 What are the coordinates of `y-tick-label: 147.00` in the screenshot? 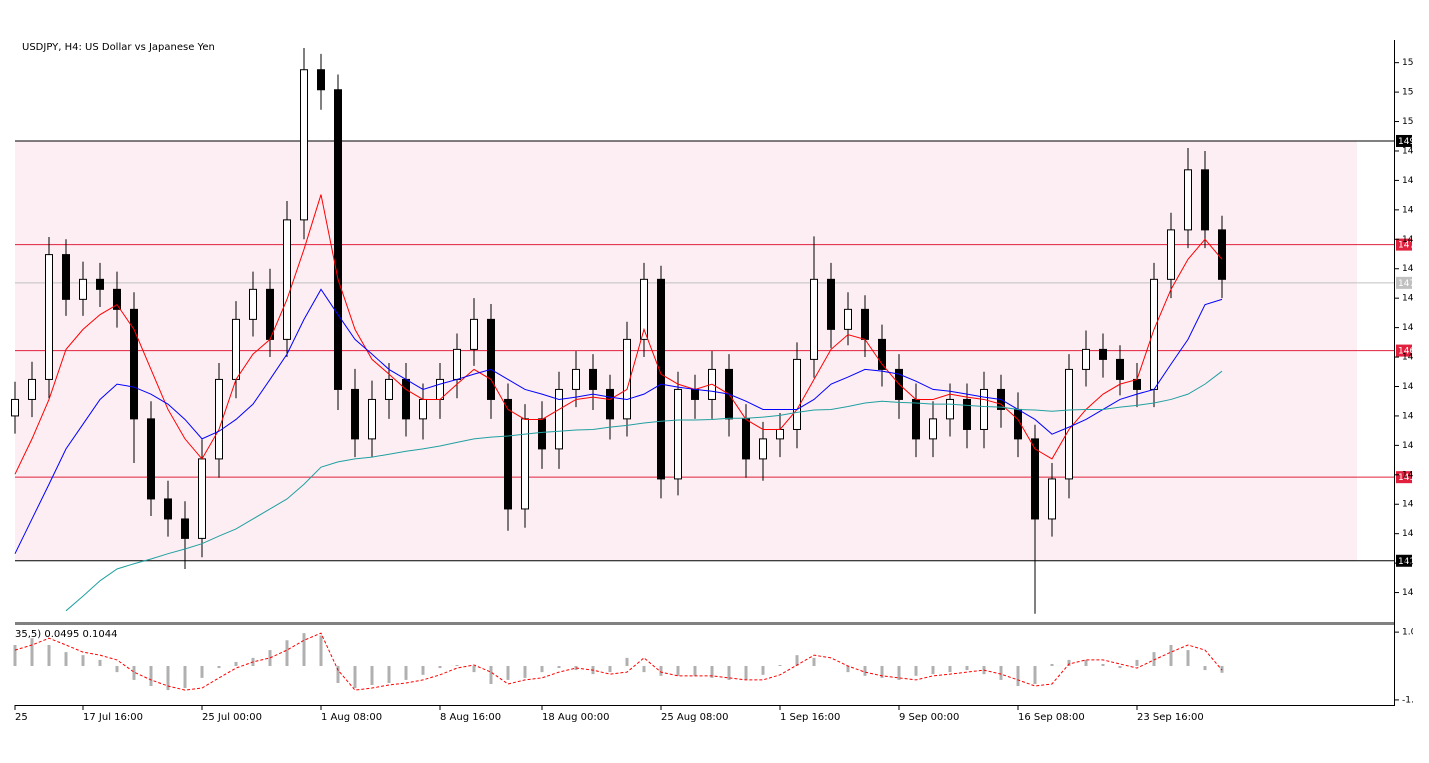 It's located at (1415, 299).